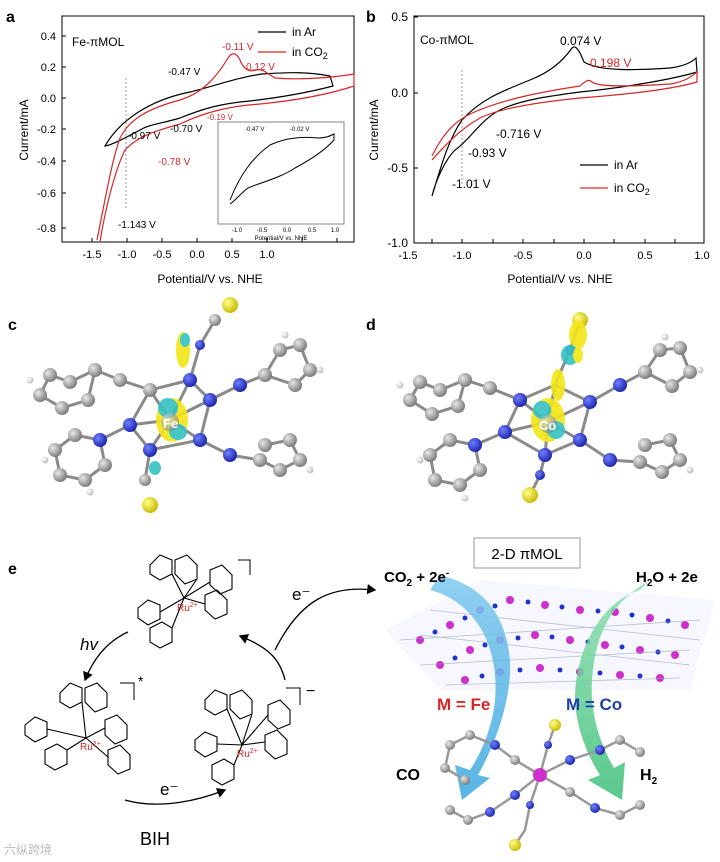 The width and height of the screenshot is (720, 862). Describe the element at coordinates (260, 67) in the screenshot. I see `annotation: 0.12 V` at that location.